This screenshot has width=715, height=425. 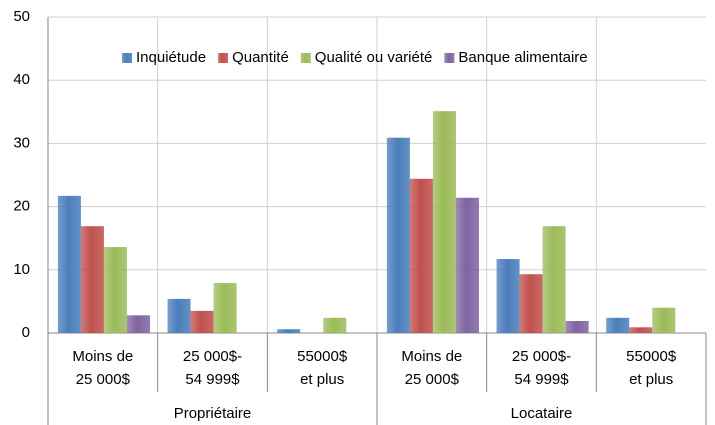 What do you see at coordinates (21, 206) in the screenshot?
I see `y-tick-label: 20` at bounding box center [21, 206].